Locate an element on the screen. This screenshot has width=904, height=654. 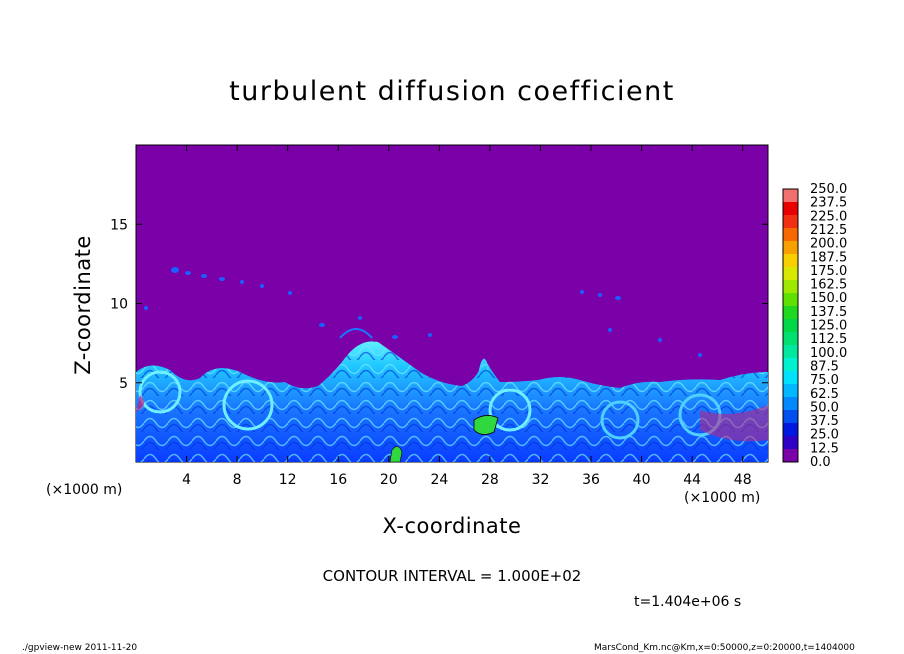
colorbar-label: 150.0 is located at coordinates (828, 298).